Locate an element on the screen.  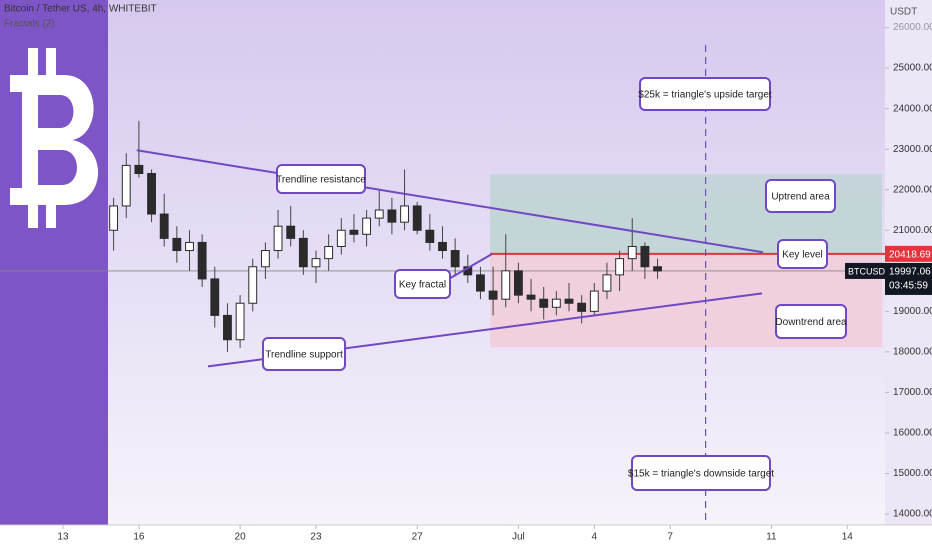
last-price-label: 19997.06 is located at coordinates (910, 272).